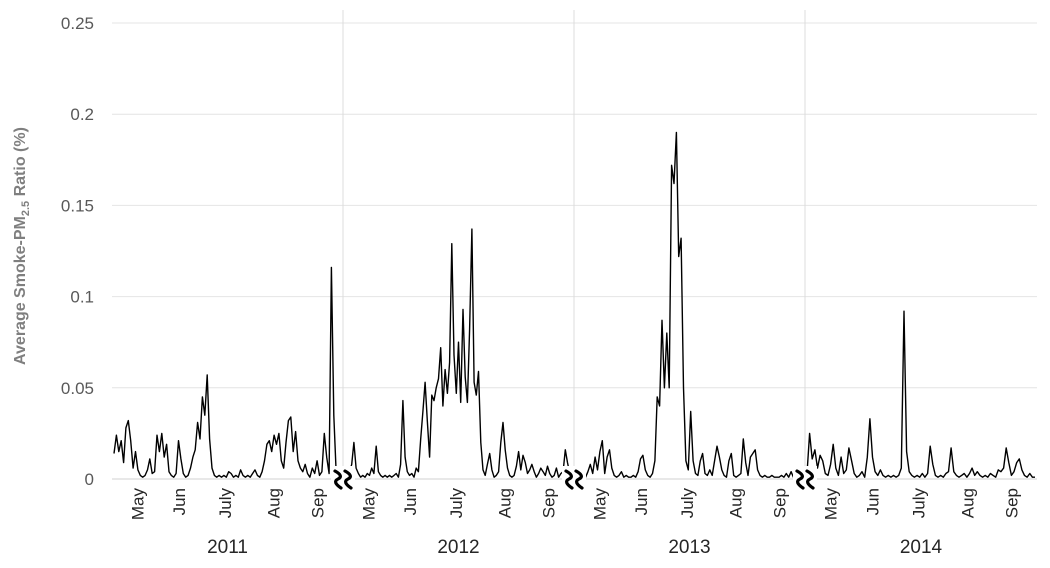  Describe the element at coordinates (689, 547) in the screenshot. I see `year-label: 2013` at that location.